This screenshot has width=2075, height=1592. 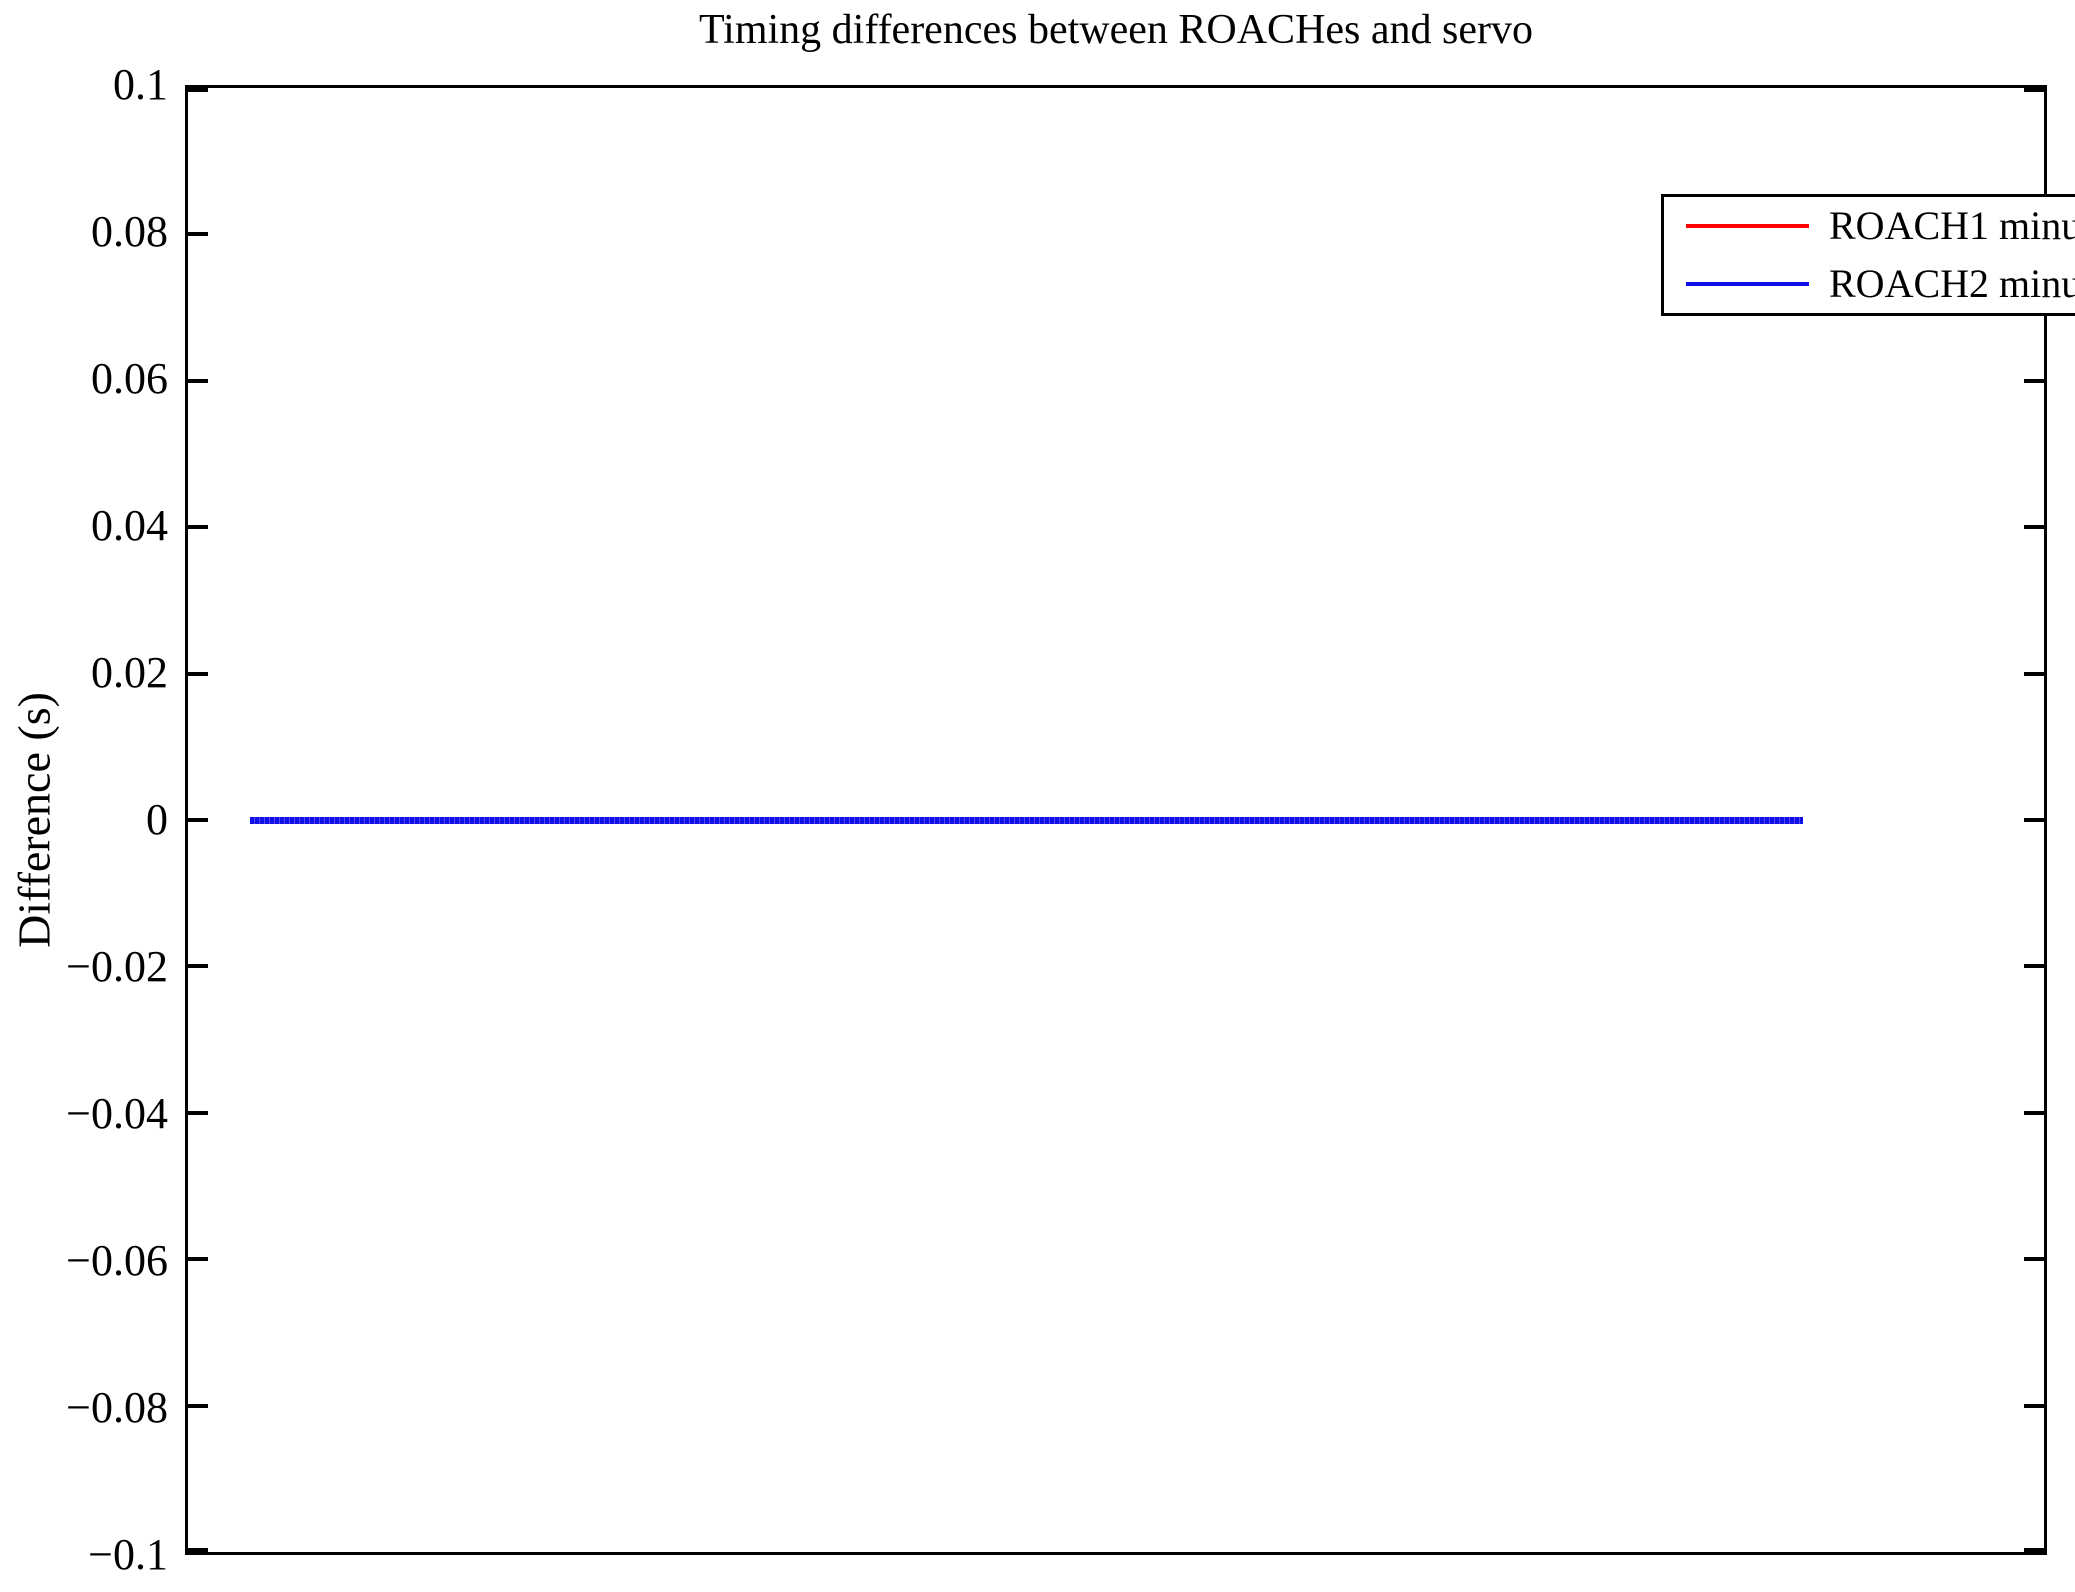 I want to click on roach2-legend-line-sample, so click(x=1747, y=284).